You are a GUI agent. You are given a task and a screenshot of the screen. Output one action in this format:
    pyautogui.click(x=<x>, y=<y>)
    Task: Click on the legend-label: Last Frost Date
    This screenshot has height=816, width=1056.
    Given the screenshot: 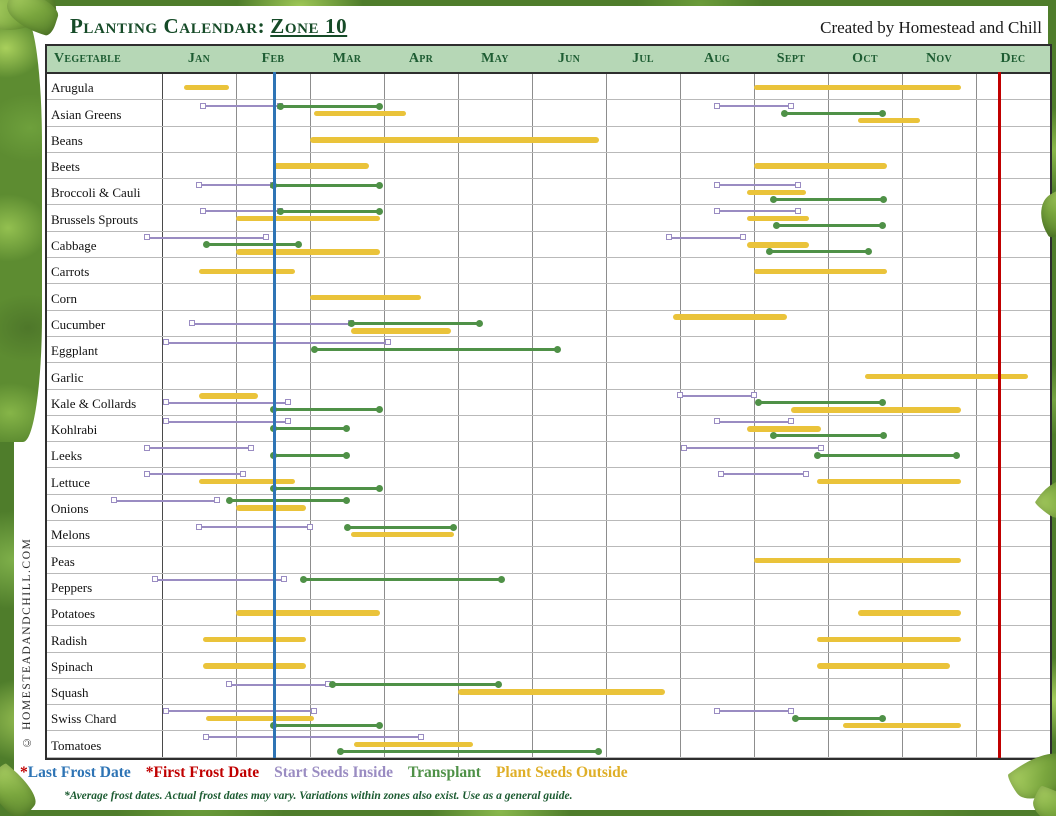 What is the action you would take?
    pyautogui.click(x=79, y=772)
    